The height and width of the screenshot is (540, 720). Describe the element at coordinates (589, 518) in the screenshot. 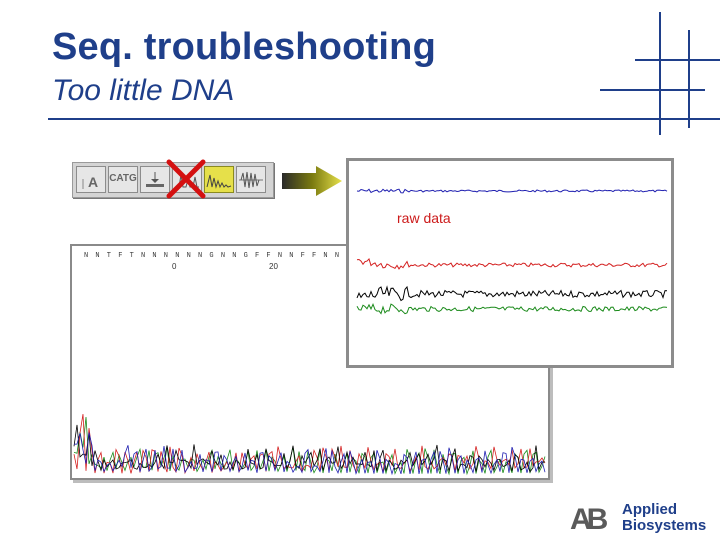

I see `svg-text: AB` at that location.